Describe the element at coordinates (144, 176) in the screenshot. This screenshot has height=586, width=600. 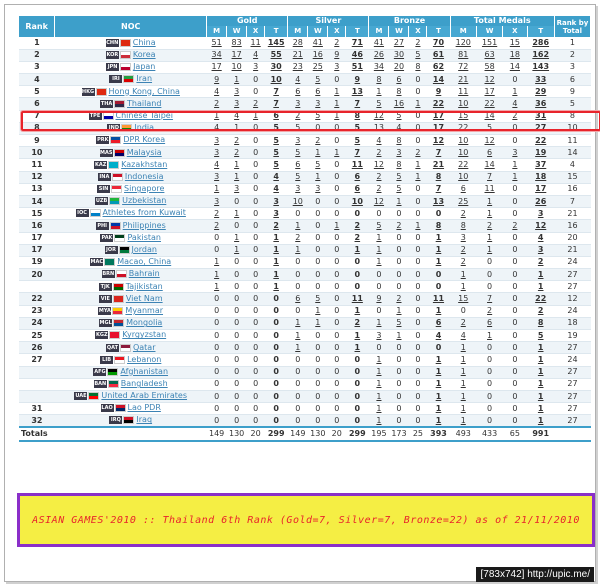
I see `country-link: Indonesia` at that location.